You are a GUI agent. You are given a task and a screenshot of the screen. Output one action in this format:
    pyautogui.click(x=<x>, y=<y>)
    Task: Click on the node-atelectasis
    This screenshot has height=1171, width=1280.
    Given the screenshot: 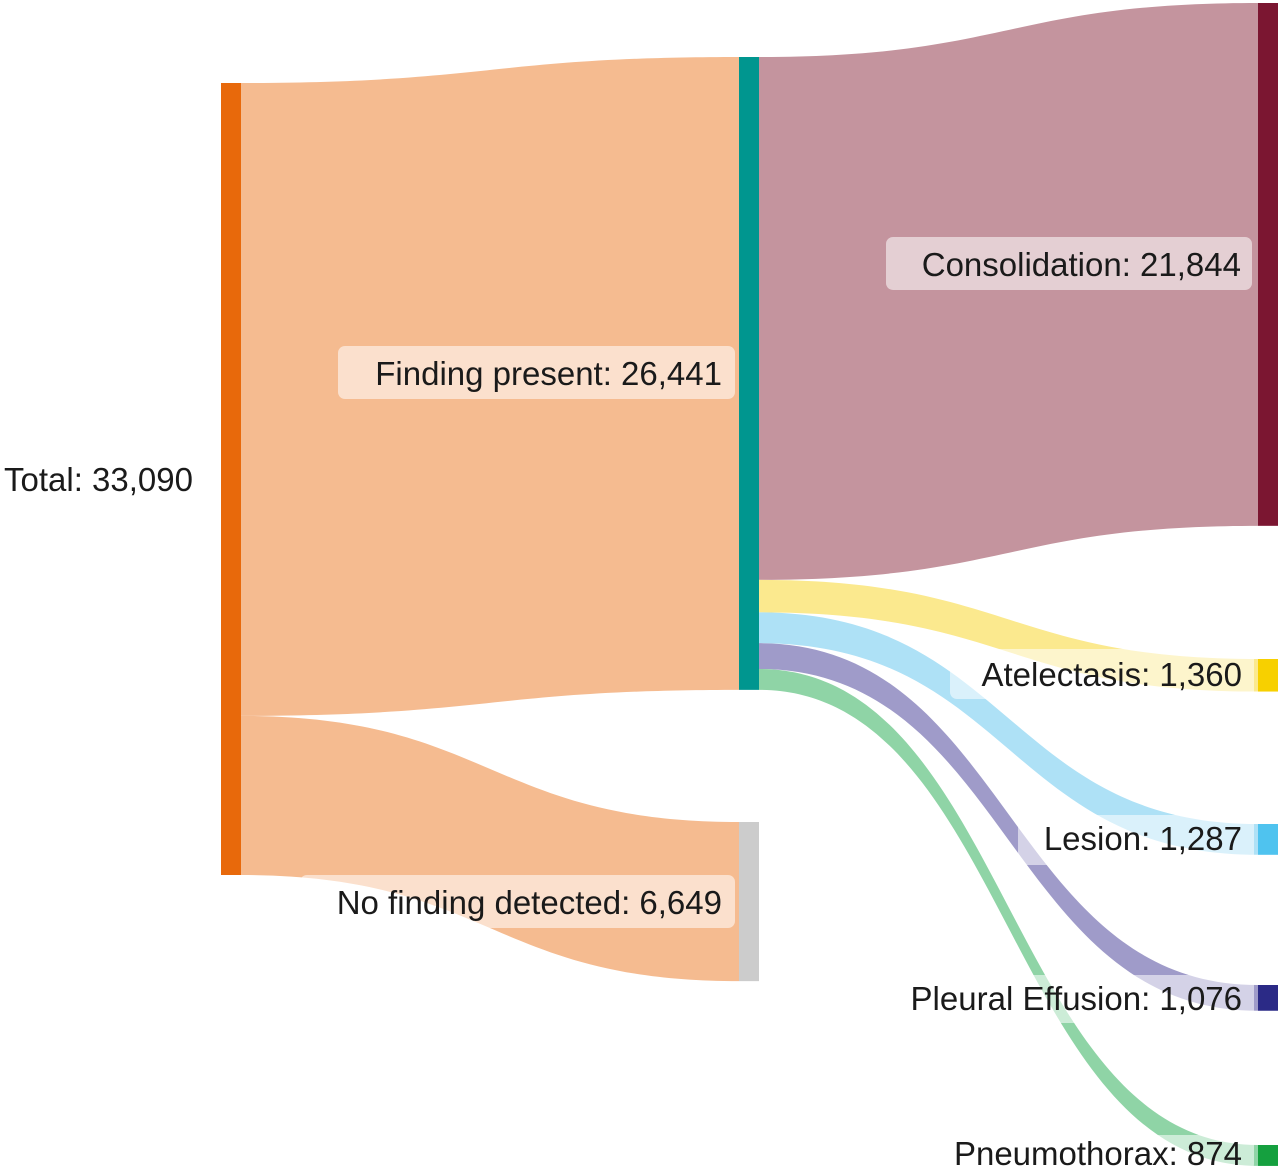 What is the action you would take?
    pyautogui.click(x=1268, y=675)
    